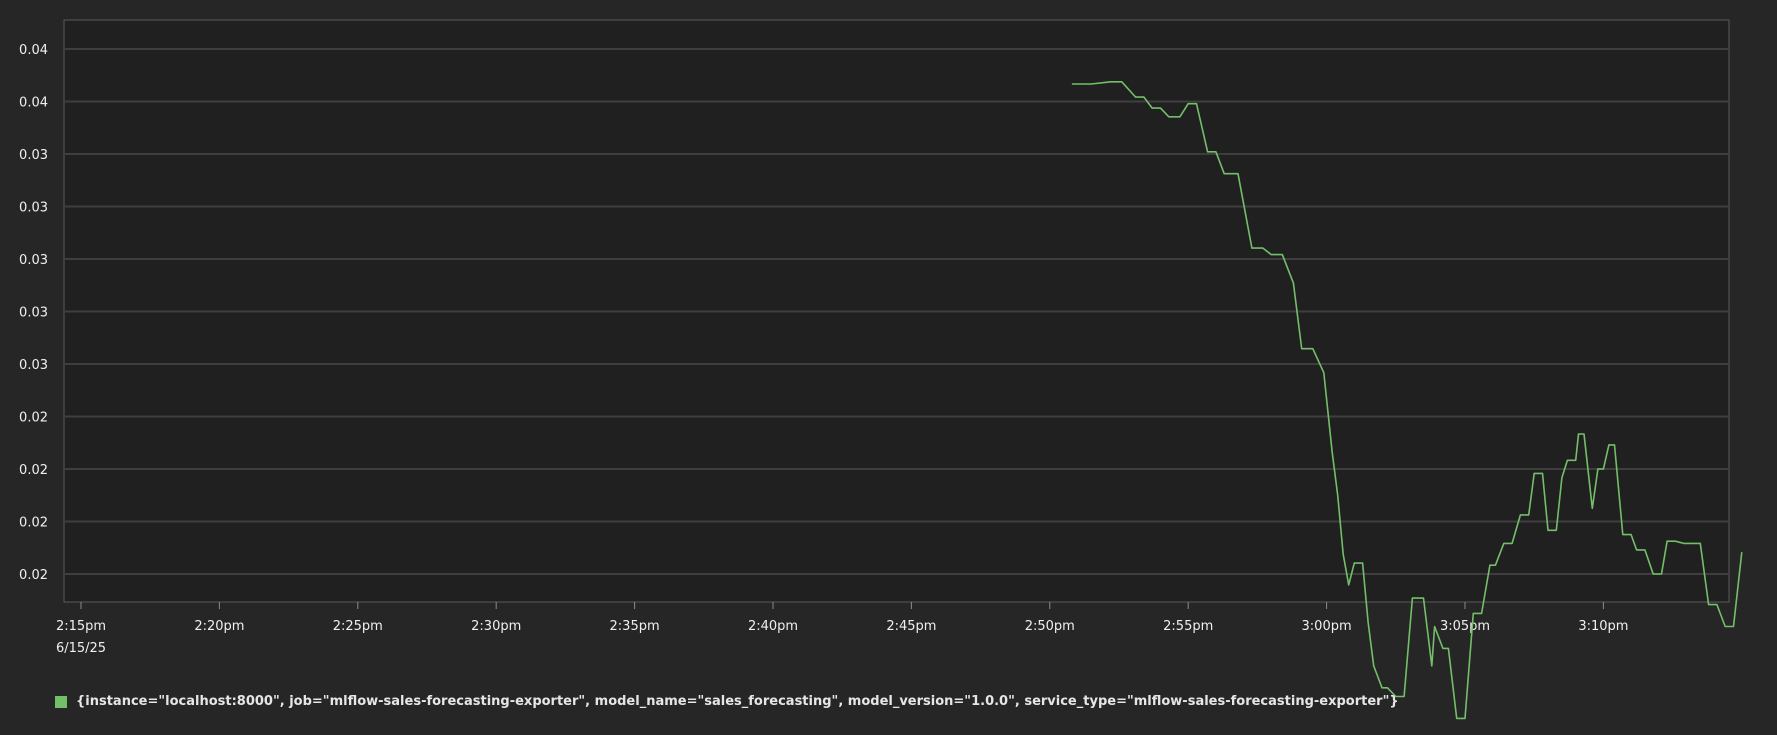 The image size is (1777, 735). What do you see at coordinates (81, 648) in the screenshot?
I see `x-axis-date-label: 6/15/25` at bounding box center [81, 648].